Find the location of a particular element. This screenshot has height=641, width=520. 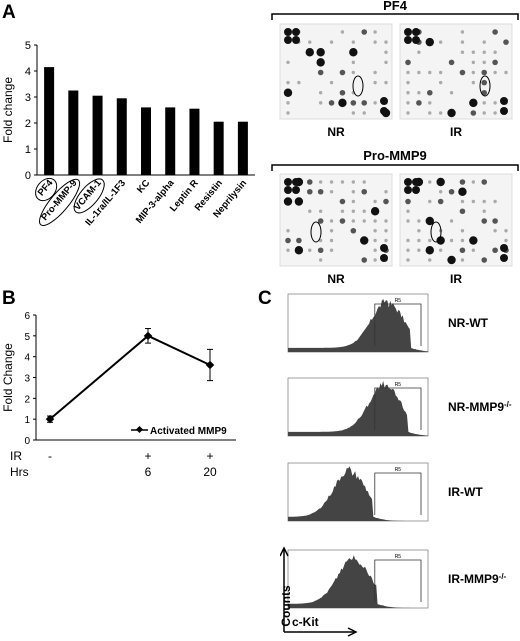

data-point is located at coordinates (210, 365).